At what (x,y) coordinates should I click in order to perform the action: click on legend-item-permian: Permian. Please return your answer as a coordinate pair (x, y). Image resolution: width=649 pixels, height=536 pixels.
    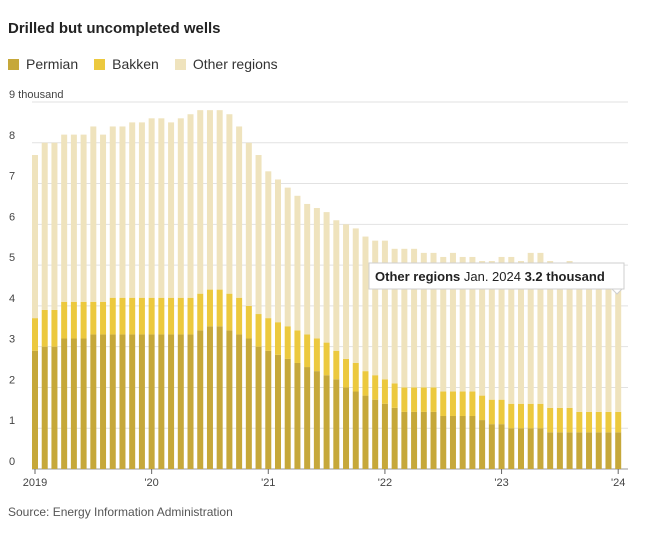
    Looking at the image, I should click on (43, 64).